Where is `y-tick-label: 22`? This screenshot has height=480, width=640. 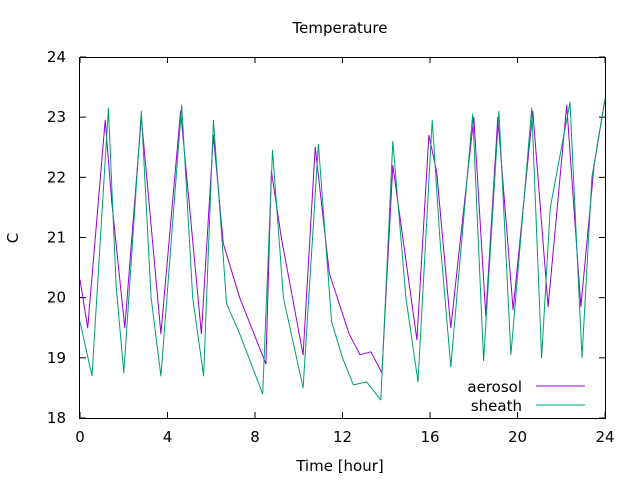 y-tick-label: 22 is located at coordinates (56, 177).